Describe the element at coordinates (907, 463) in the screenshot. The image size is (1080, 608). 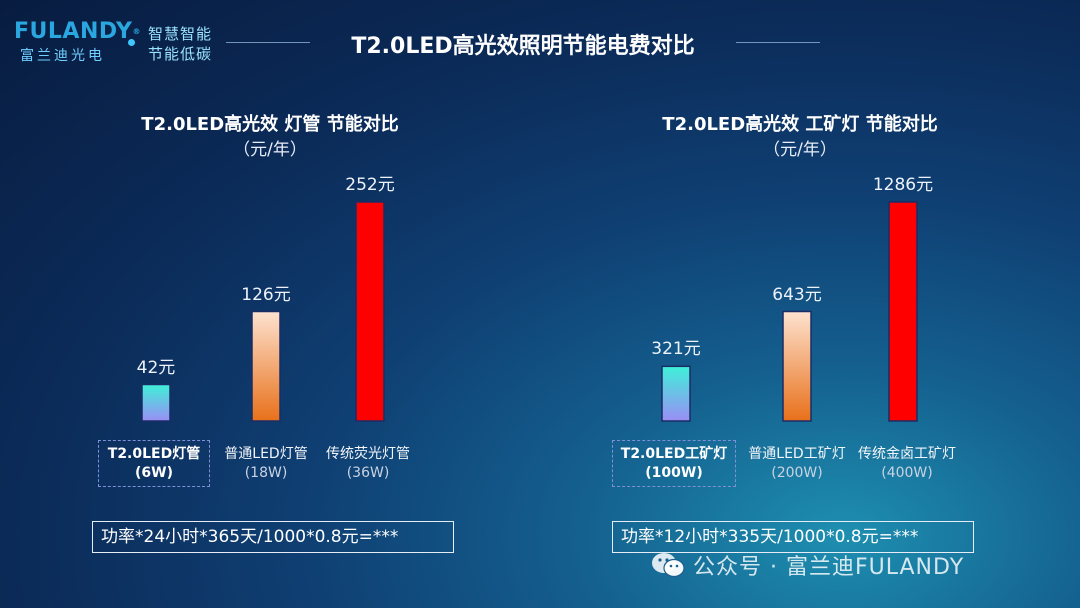
I see `category-label: 传统金卤工矿灯 (400W)` at that location.